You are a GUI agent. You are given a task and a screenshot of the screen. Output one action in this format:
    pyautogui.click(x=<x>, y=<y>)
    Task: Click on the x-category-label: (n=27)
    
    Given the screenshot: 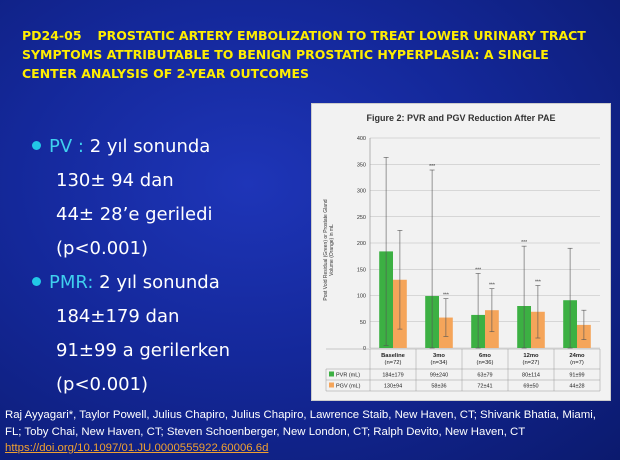 What is the action you would take?
    pyautogui.click(x=531, y=363)
    